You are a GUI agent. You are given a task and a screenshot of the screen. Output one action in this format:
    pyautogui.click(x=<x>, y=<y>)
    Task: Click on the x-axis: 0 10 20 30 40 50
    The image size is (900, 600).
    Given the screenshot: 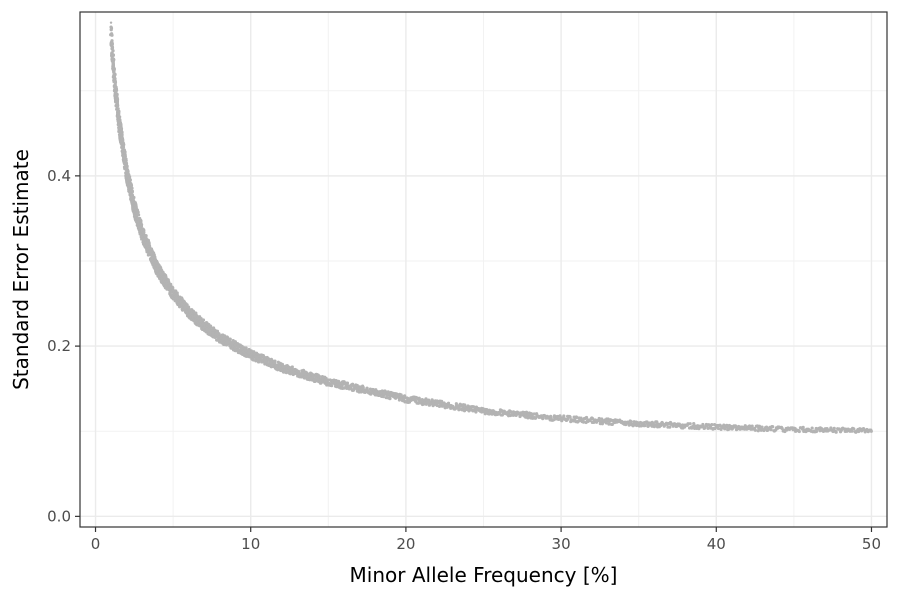 What is the action you would take?
    pyautogui.click(x=486, y=540)
    